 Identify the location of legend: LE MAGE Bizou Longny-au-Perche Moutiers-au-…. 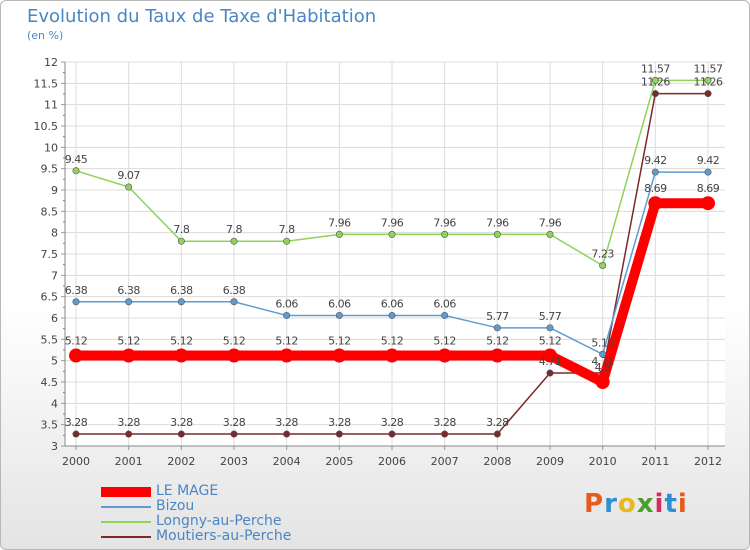
(231, 514).